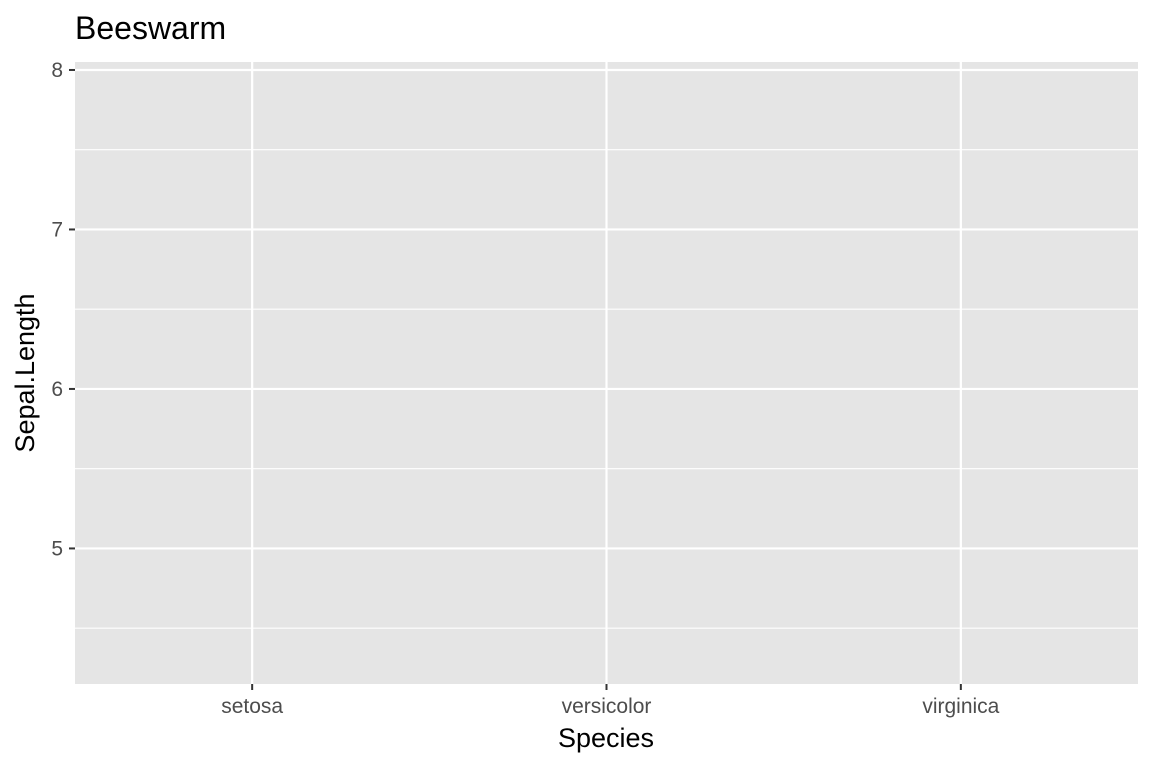 This screenshot has height=768, width=1152. What do you see at coordinates (25, 372) in the screenshot?
I see `y-axis-title: Sepal.Length` at bounding box center [25, 372].